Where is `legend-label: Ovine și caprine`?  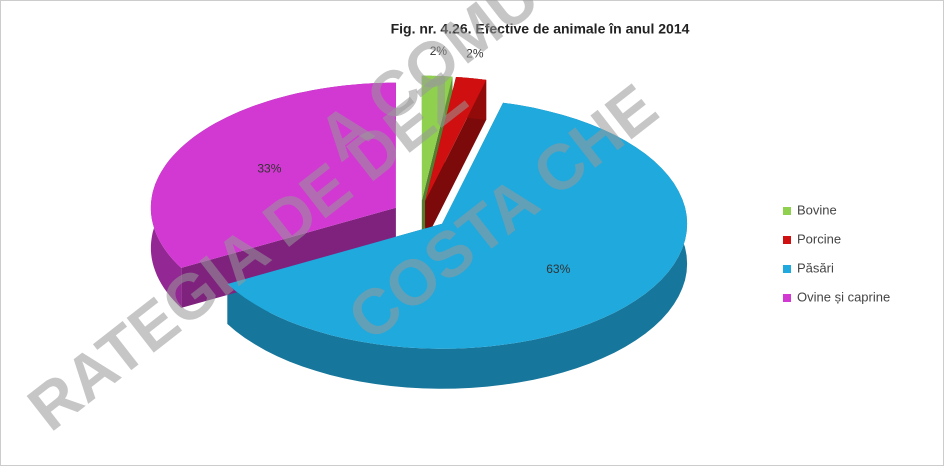
legend-label: Ovine și caprine is located at coordinates (843, 296).